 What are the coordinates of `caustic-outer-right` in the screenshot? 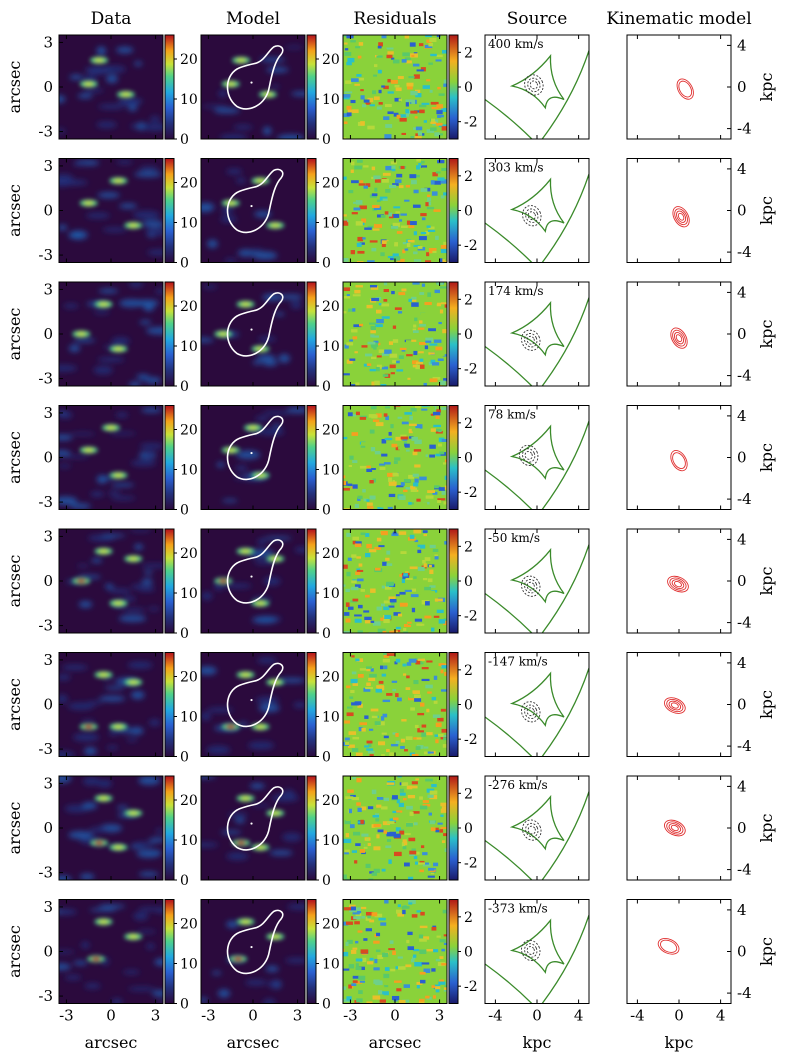 It's located at (565, 959).